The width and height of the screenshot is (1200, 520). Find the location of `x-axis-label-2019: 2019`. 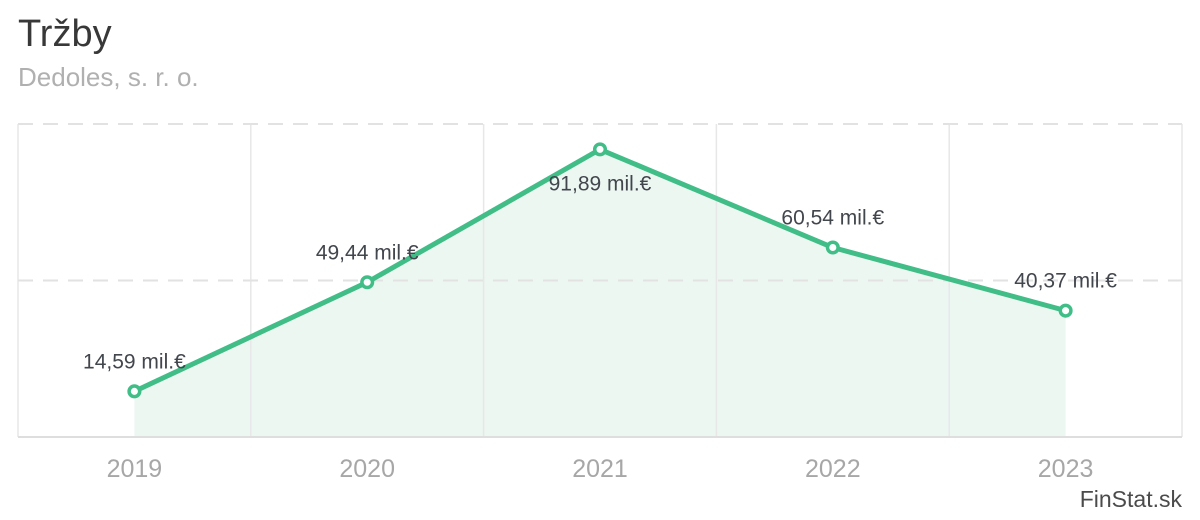

x-axis-label-2019: 2019 is located at coordinates (135, 469).